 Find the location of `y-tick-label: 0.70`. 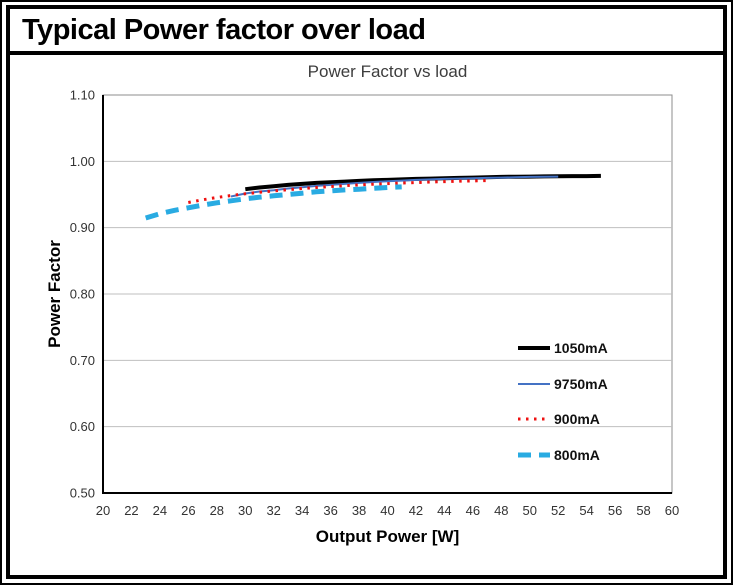

y-tick-label: 0.70 is located at coordinates (82, 360).